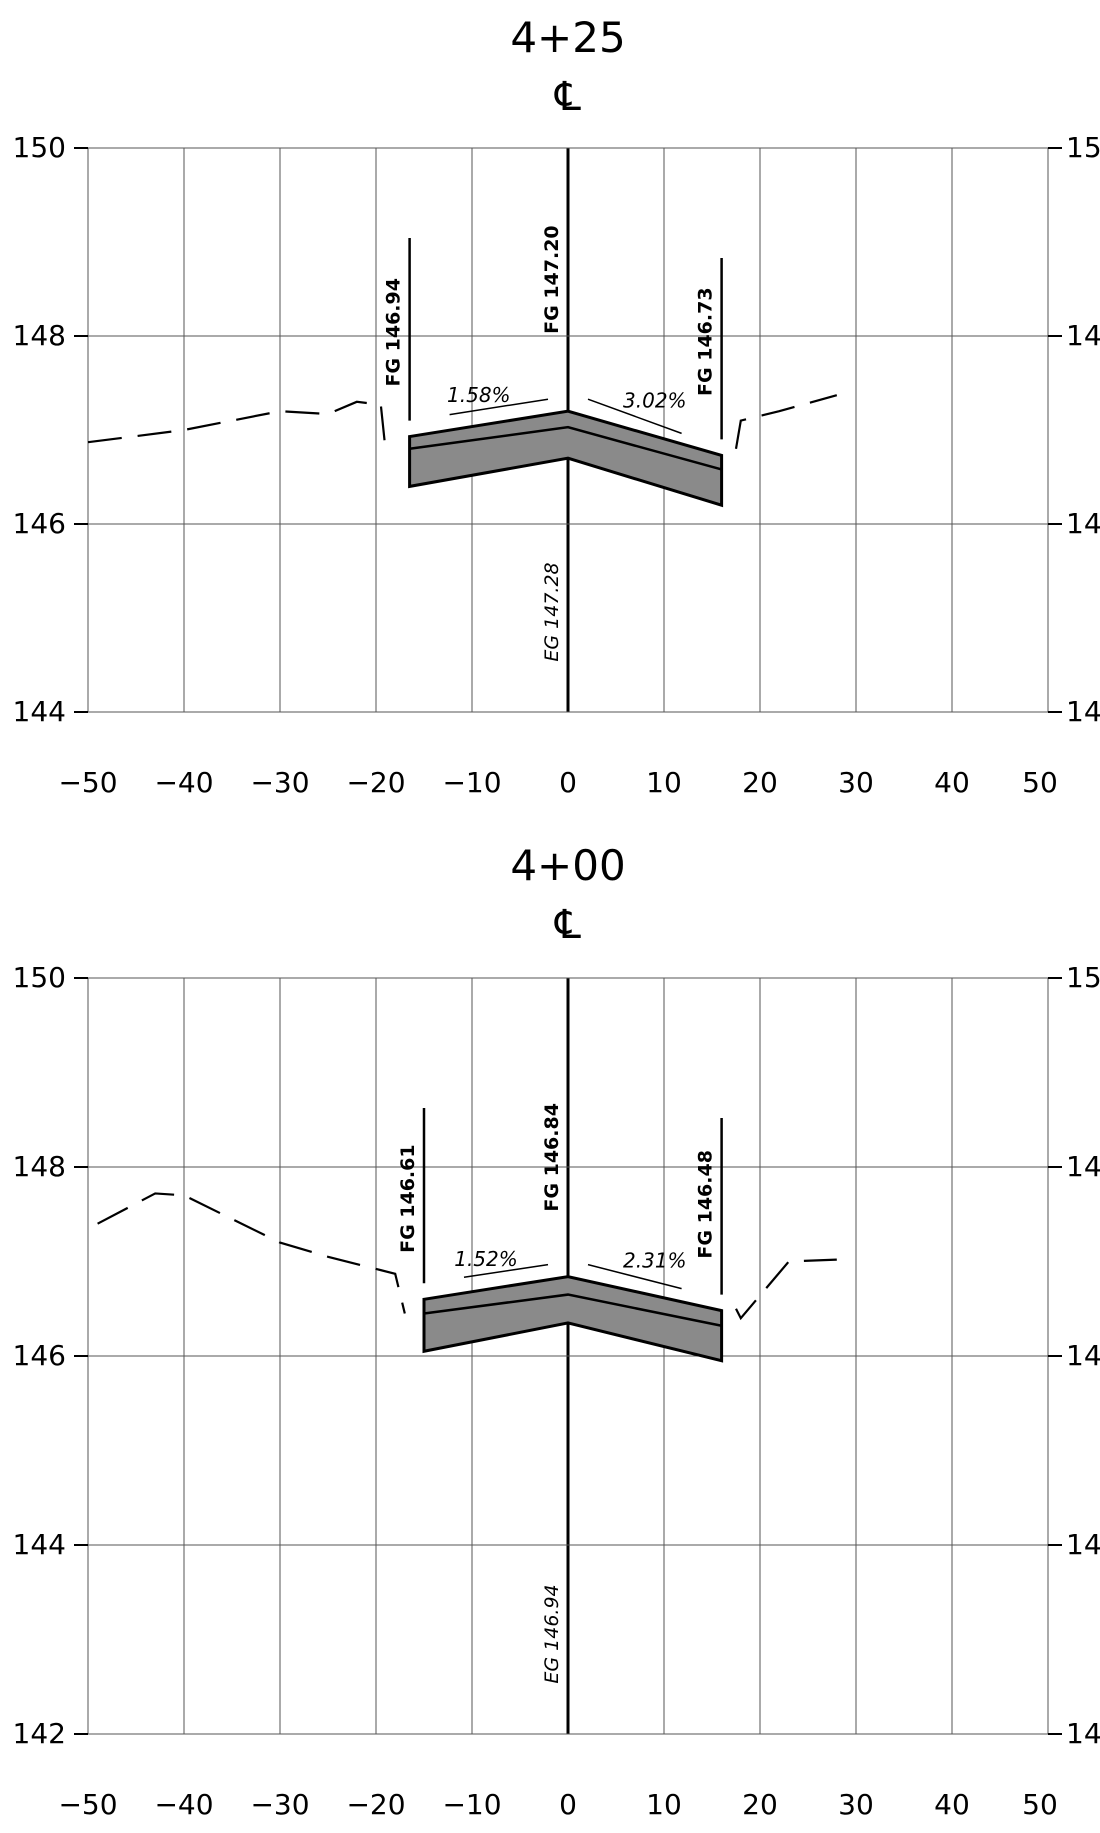  What do you see at coordinates (486, 1259) in the screenshot?
I see `slope-left-label: 1.52%` at bounding box center [486, 1259].